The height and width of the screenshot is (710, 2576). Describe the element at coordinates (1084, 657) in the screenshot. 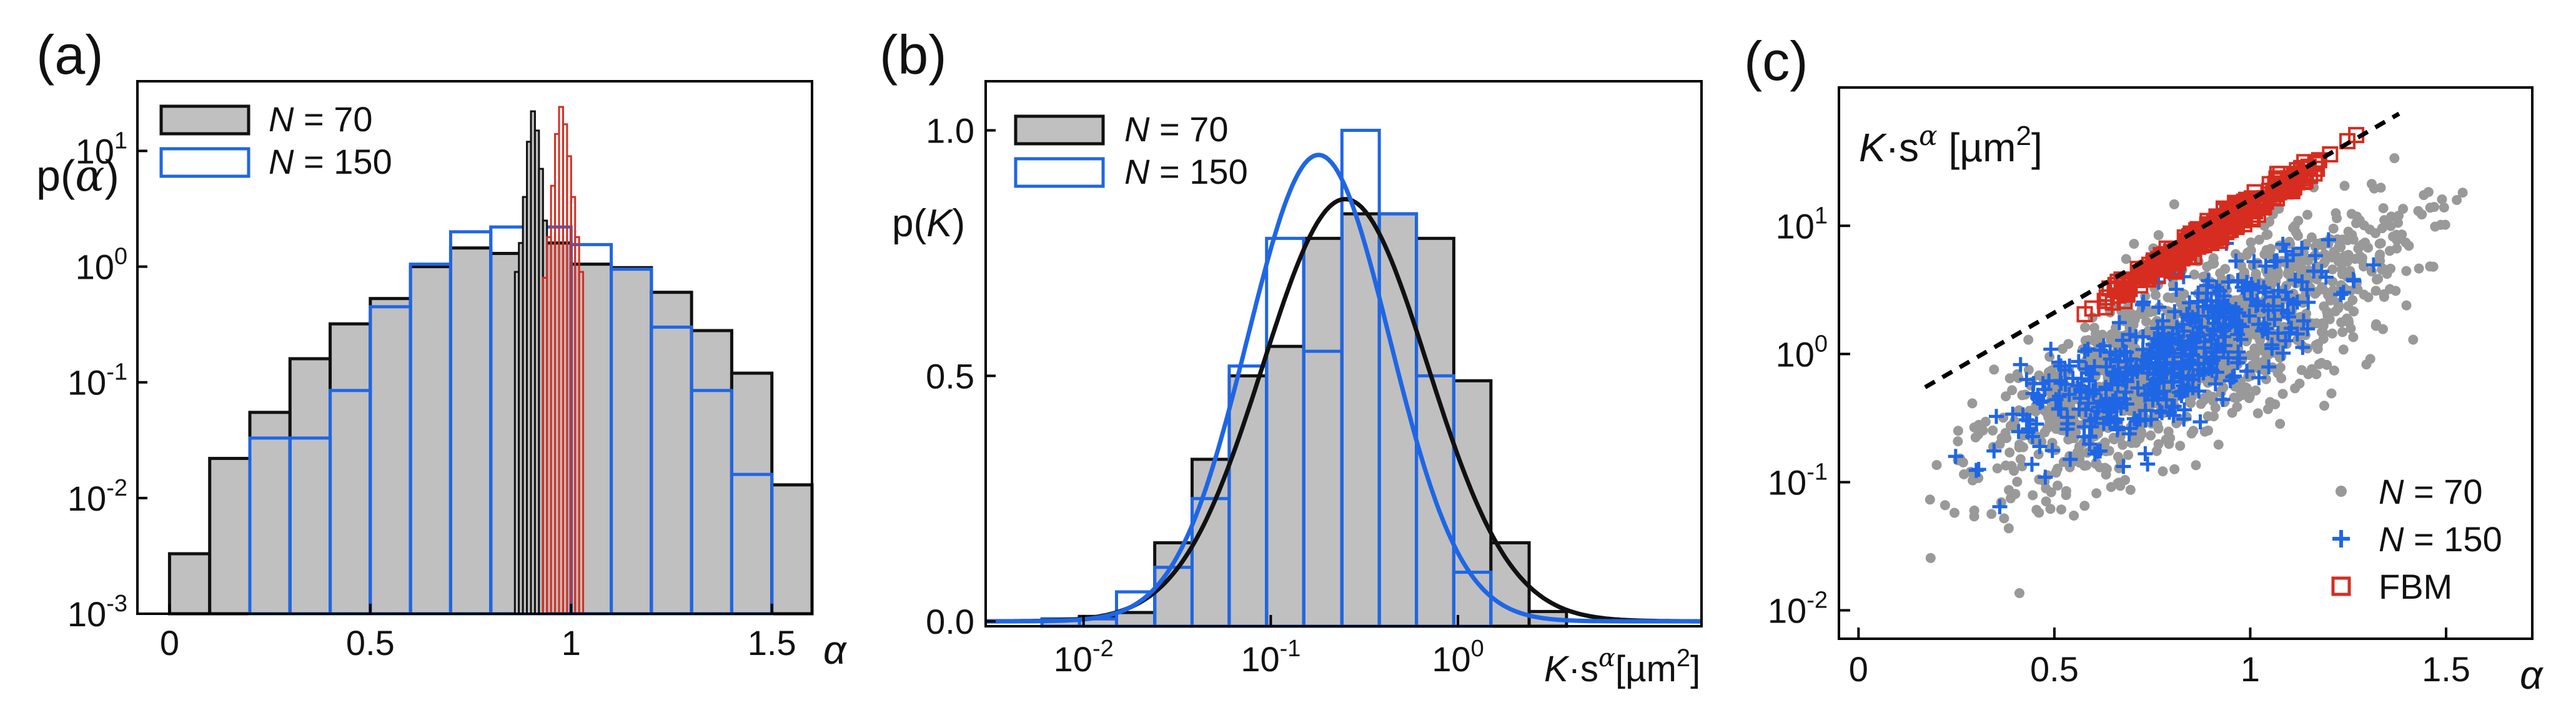

I see `panel-b-xtick-label: 10-2` at that location.